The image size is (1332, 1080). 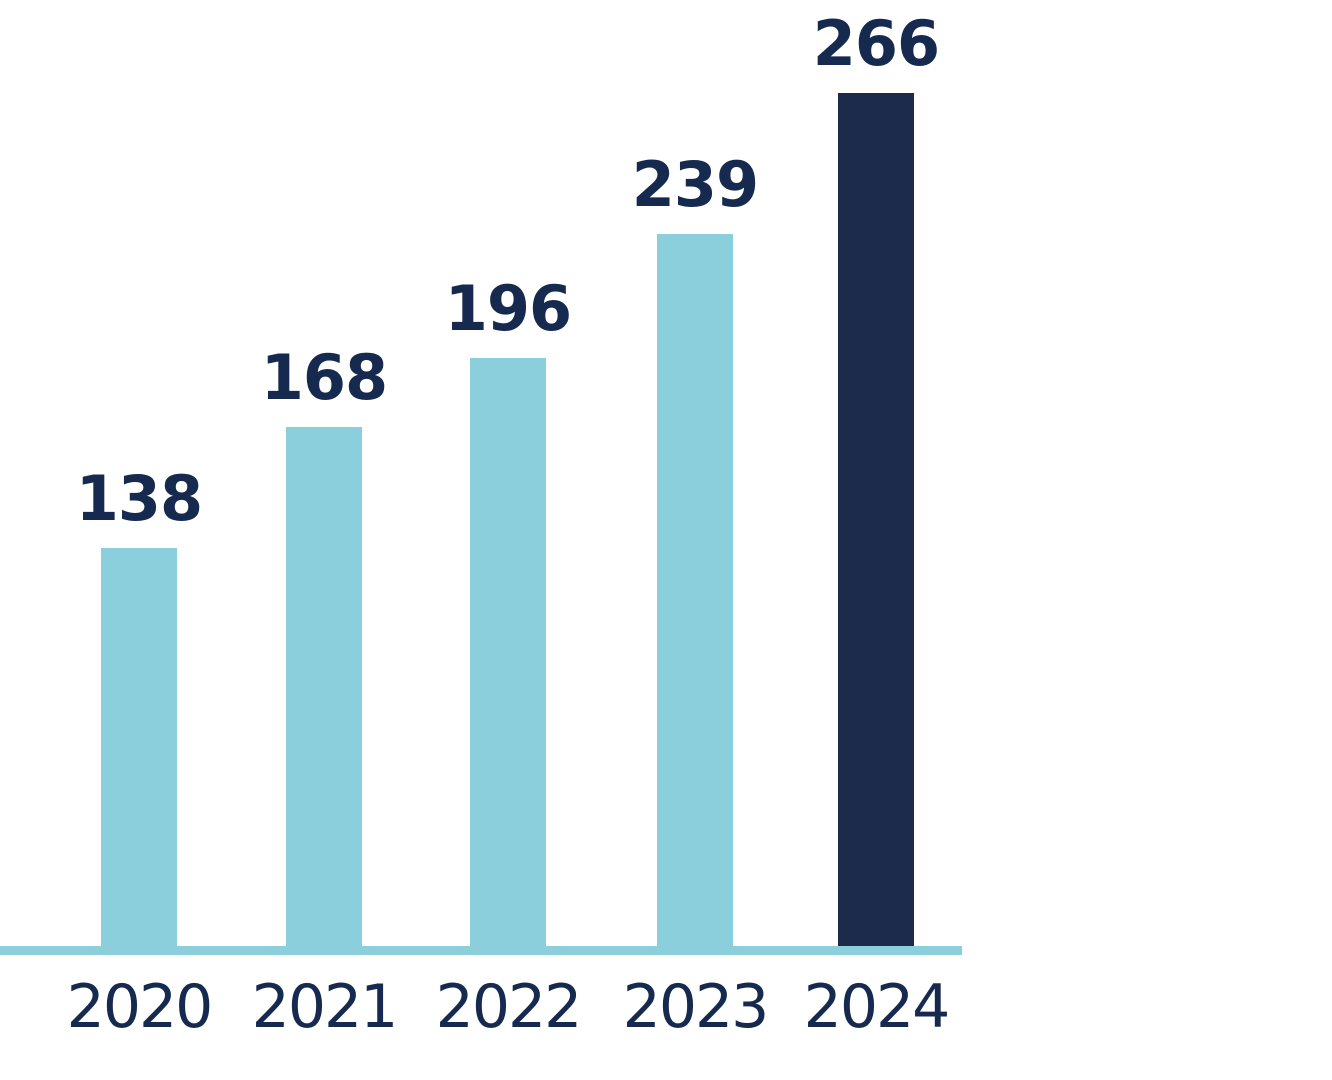 I want to click on value-label-2021: 168, so click(x=324, y=377).